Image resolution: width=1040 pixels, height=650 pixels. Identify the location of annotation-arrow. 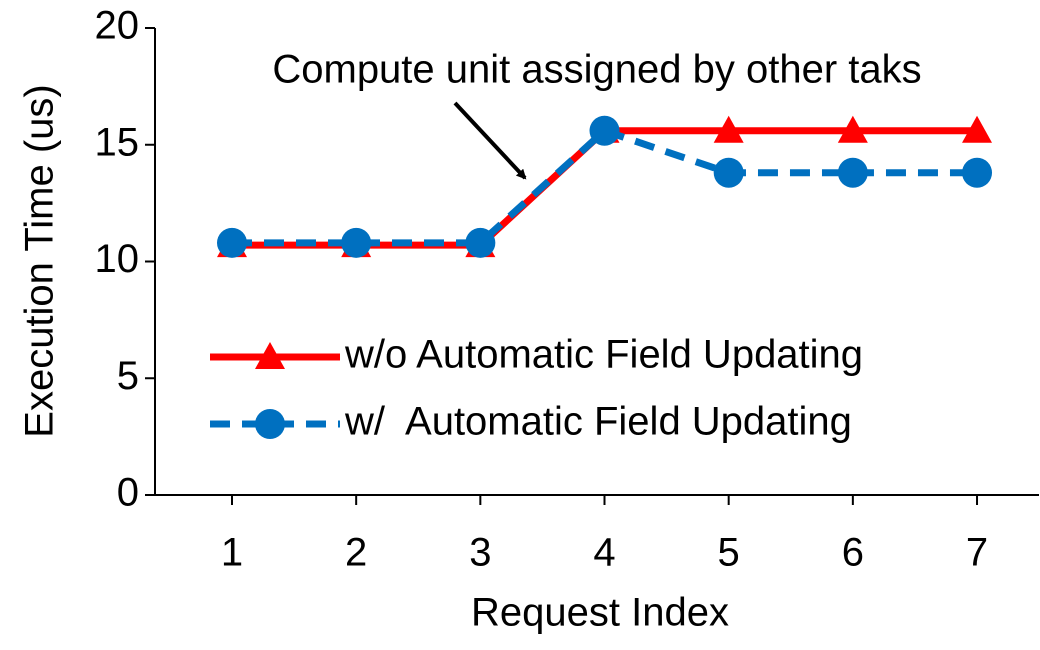
(490, 140).